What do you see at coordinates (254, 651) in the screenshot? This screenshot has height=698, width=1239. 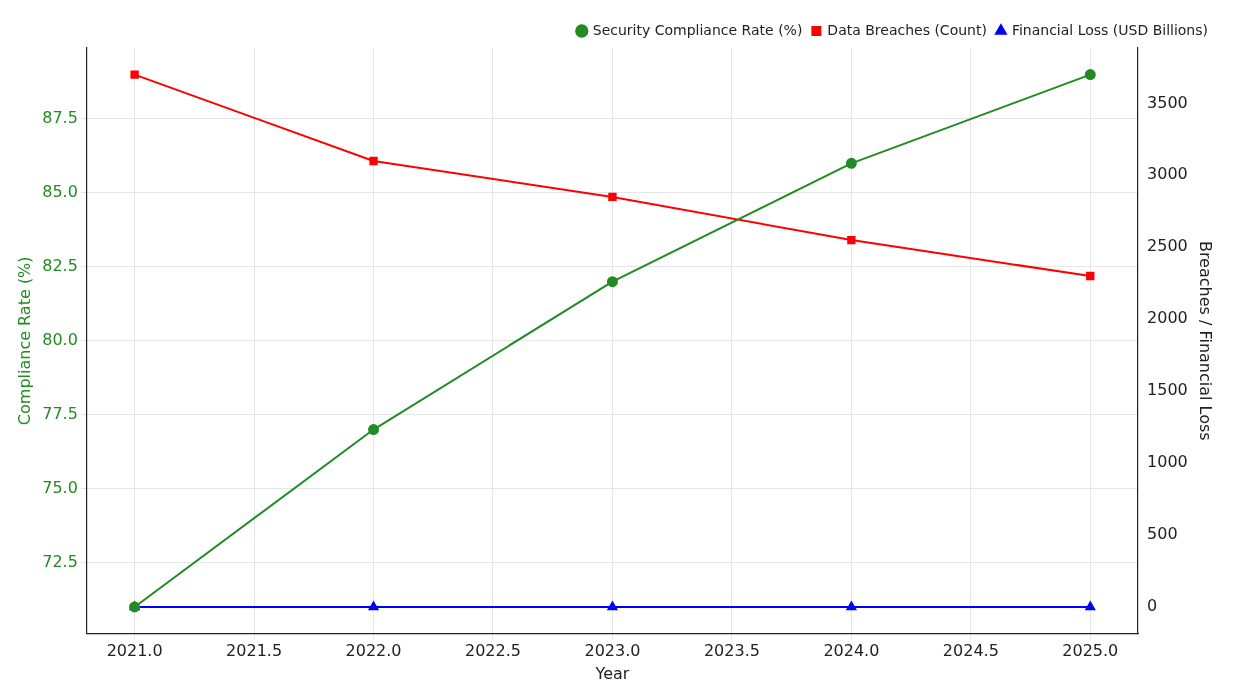 I see `x-tick-label: 2021.5` at bounding box center [254, 651].